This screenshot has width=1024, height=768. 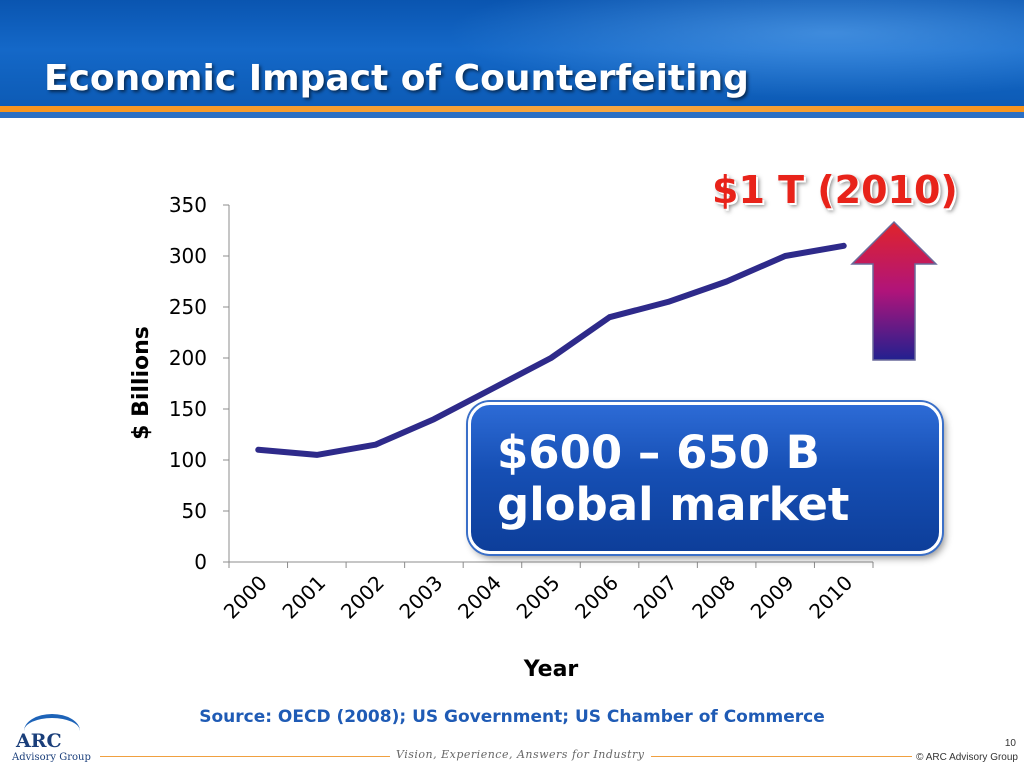 I want to click on page-number: 10, so click(x=1010, y=743).